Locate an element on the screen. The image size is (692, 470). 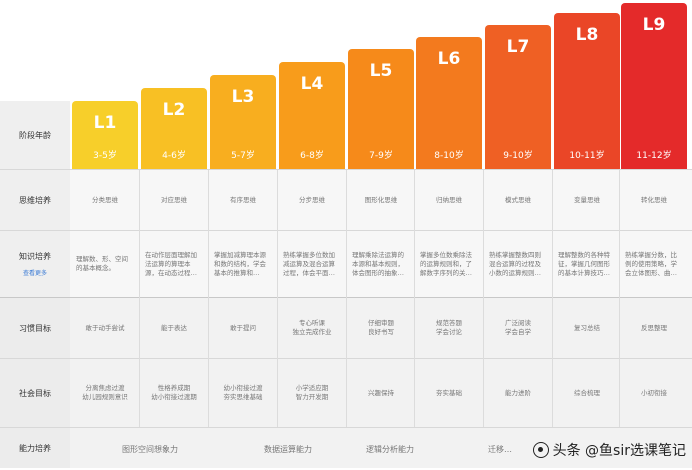
cell-text: 夯实思维基础 is located at coordinates (243, 397).